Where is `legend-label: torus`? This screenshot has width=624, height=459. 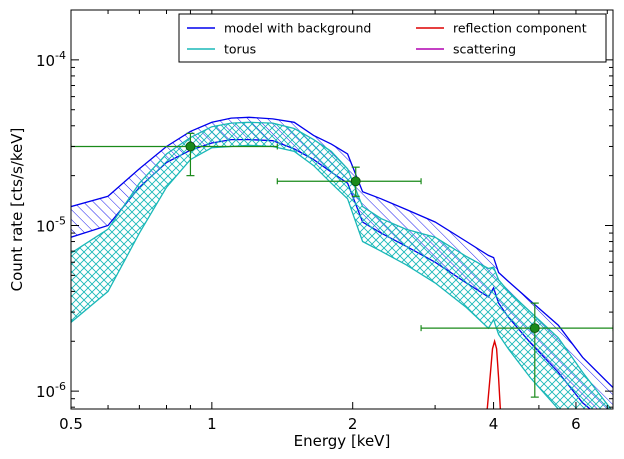
legend-label: torus is located at coordinates (240, 49).